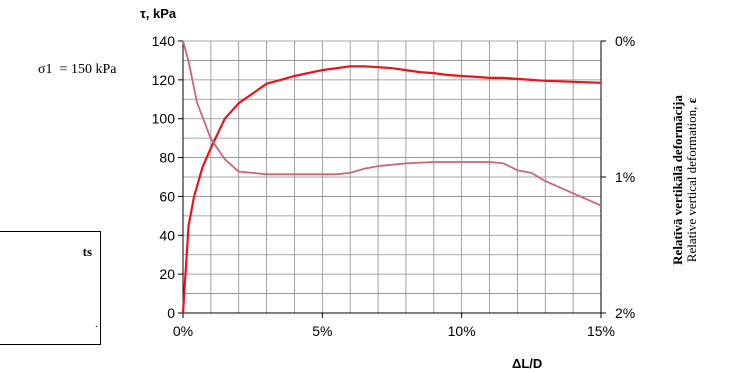 The image size is (729, 372). What do you see at coordinates (677, 180) in the screenshot?
I see `y2-axis-title-lv: Relatīvā vertikālā deformācija` at bounding box center [677, 180].